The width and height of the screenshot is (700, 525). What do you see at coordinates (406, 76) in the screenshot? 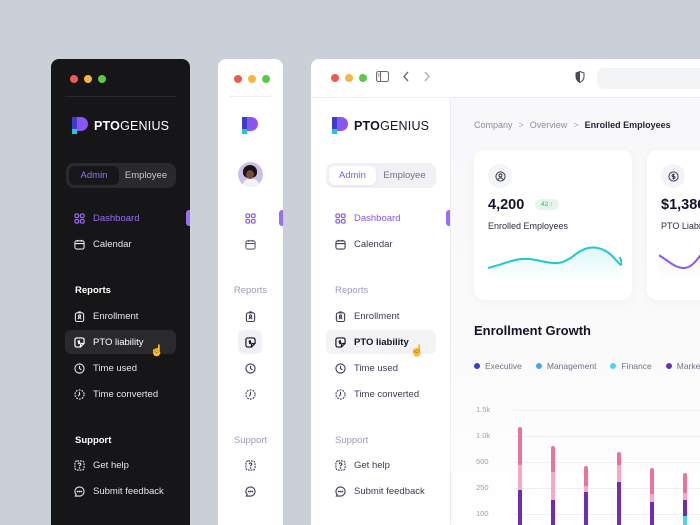
I see `back-arrow-icon` at bounding box center [406, 76].